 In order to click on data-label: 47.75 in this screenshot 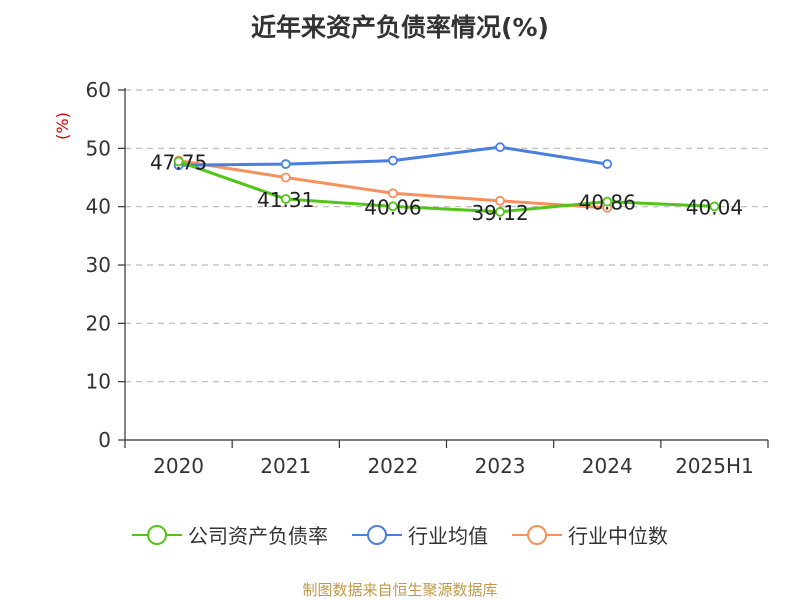, I will do `click(178, 162)`.